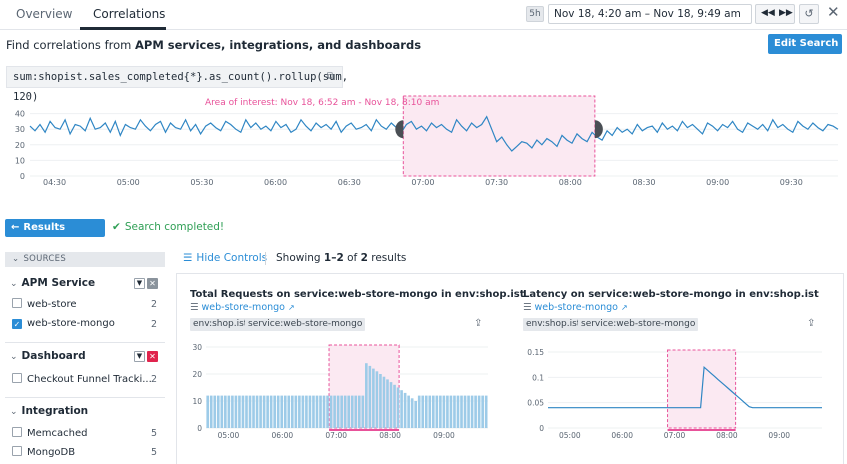 The width and height of the screenshot is (847, 464). What do you see at coordinates (650, 14) in the screenshot?
I see `time-range-input: Nov 18, 4:20 am – Nov 18, 9:49 am` at bounding box center [650, 14].